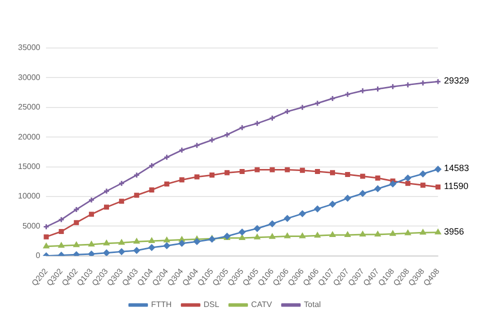 This screenshot has height=327, width=480. What do you see at coordinates (29, 166) in the screenshot?
I see `y-tick-label: 15000` at bounding box center [29, 166].